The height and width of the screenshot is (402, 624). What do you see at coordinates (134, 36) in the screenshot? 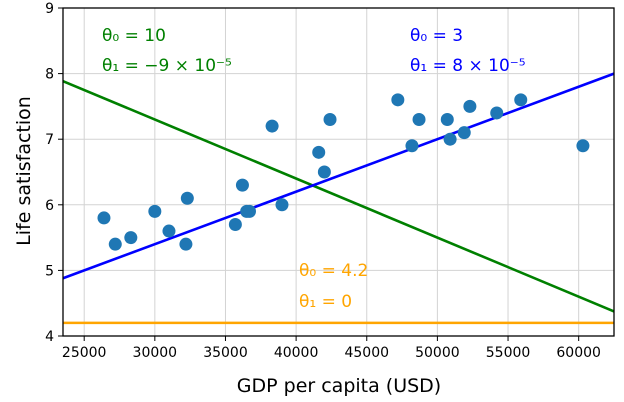
I see `annotation-theta0: θ₀ = 10` at bounding box center [134, 36].